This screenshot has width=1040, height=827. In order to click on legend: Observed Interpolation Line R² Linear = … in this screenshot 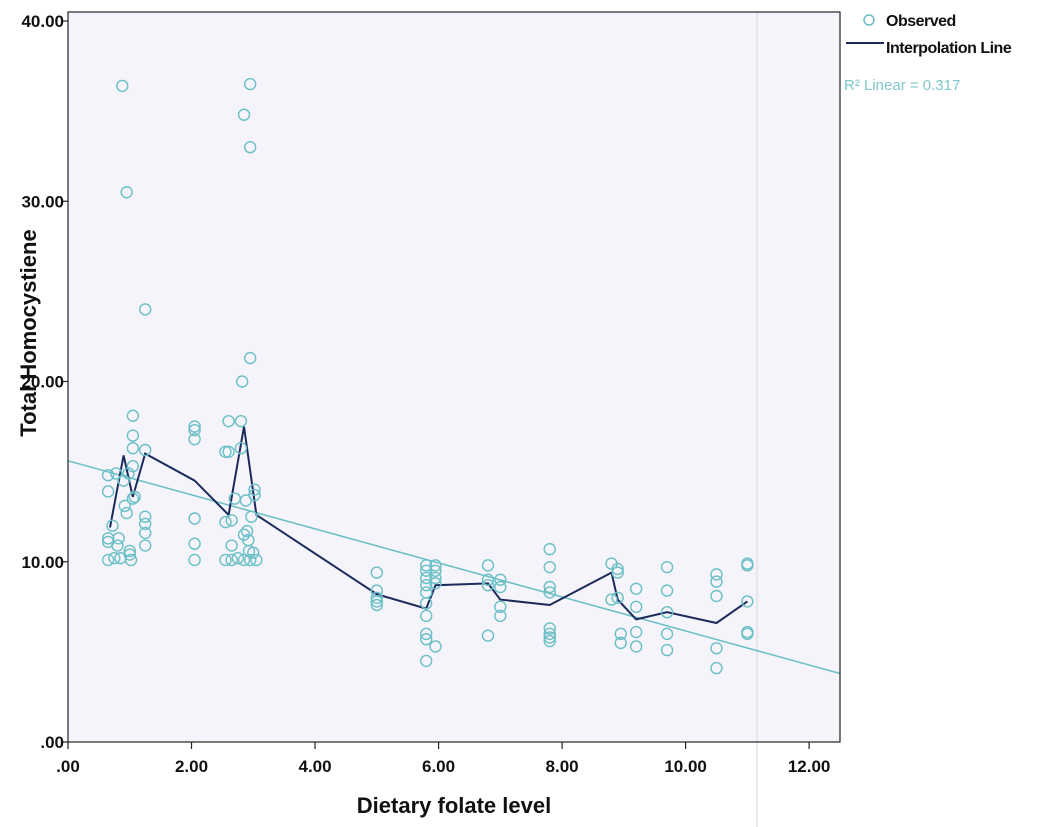, I will do `click(928, 53)`.